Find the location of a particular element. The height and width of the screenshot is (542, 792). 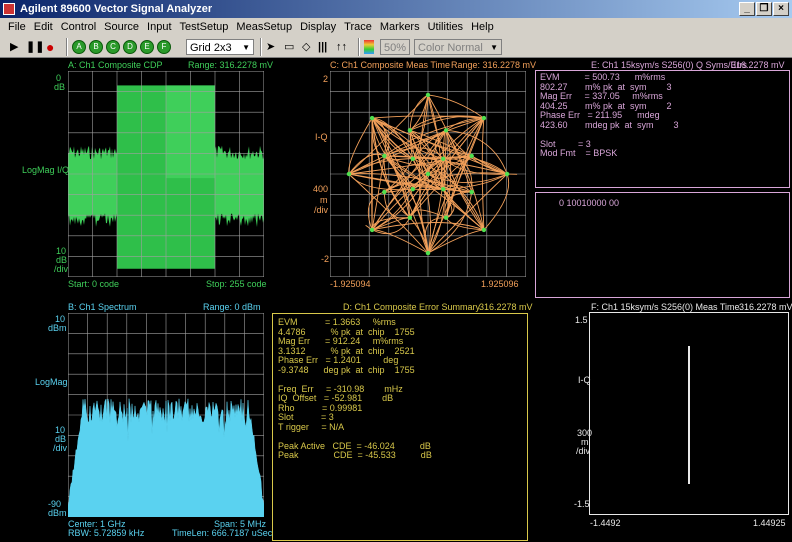

play-icon: ▶ is located at coordinates (14, 47).